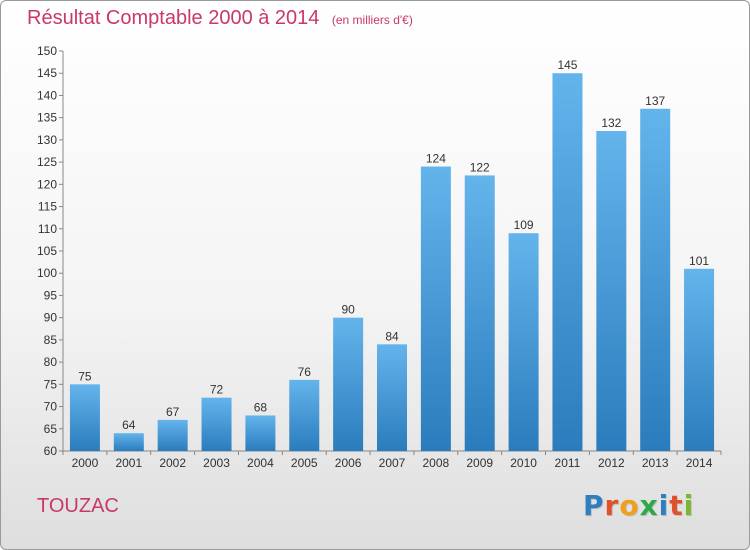 The width and height of the screenshot is (750, 550). What do you see at coordinates (128, 442) in the screenshot?
I see `bar-2001` at bounding box center [128, 442].